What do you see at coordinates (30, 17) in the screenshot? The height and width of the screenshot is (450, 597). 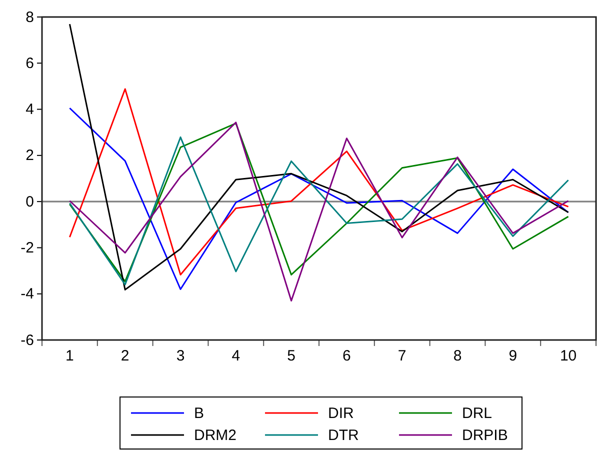 I see `y-tick-label: 8` at bounding box center [30, 17].